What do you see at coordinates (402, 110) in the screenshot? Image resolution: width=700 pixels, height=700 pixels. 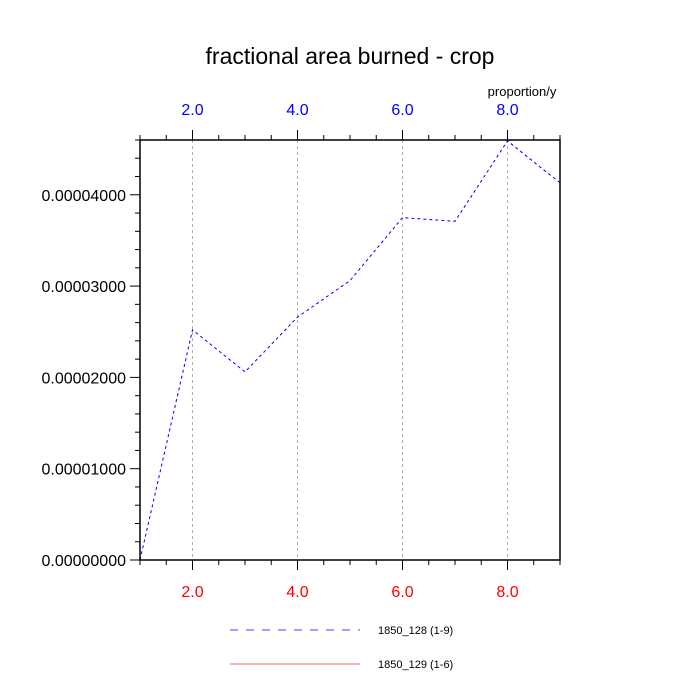 I see `x-tick-label-top: 6.0` at bounding box center [402, 110].